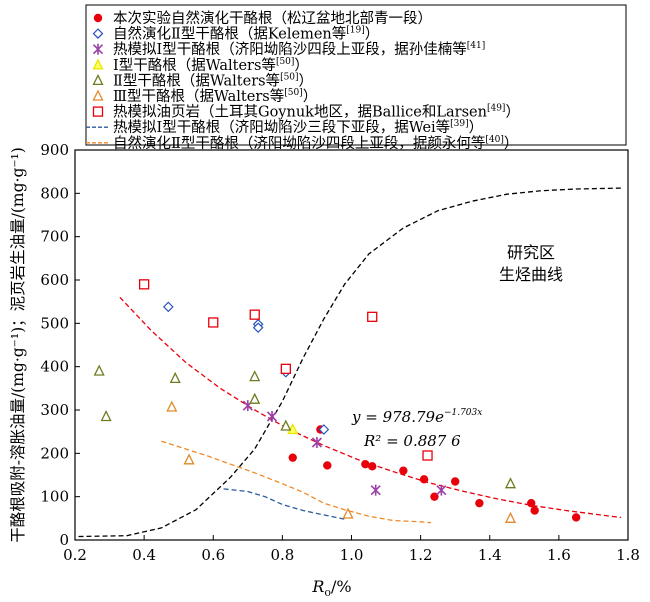  What do you see at coordinates (54, 323) in the screenshot?
I see `y-tick-label: 500` at bounding box center [54, 323].